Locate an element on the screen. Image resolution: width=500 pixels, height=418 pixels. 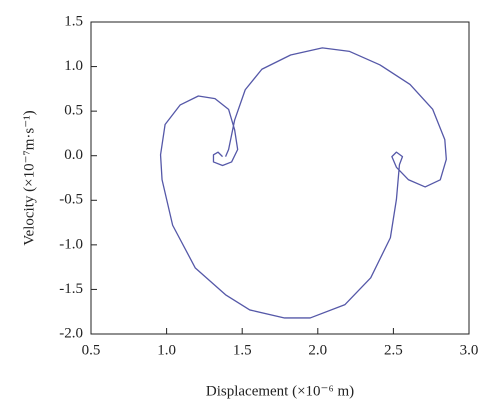
x-tick-label: 1.5 is located at coordinates (242, 350).